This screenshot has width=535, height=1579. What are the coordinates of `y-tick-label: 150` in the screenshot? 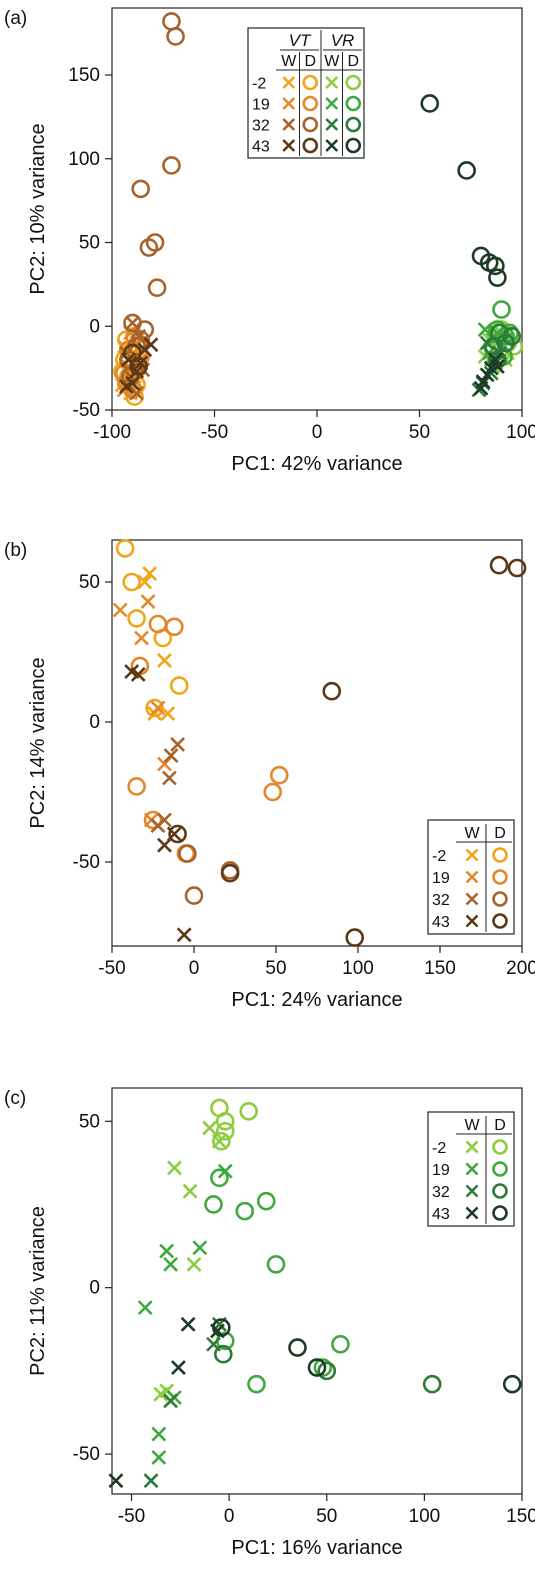 It's located at (84, 75).